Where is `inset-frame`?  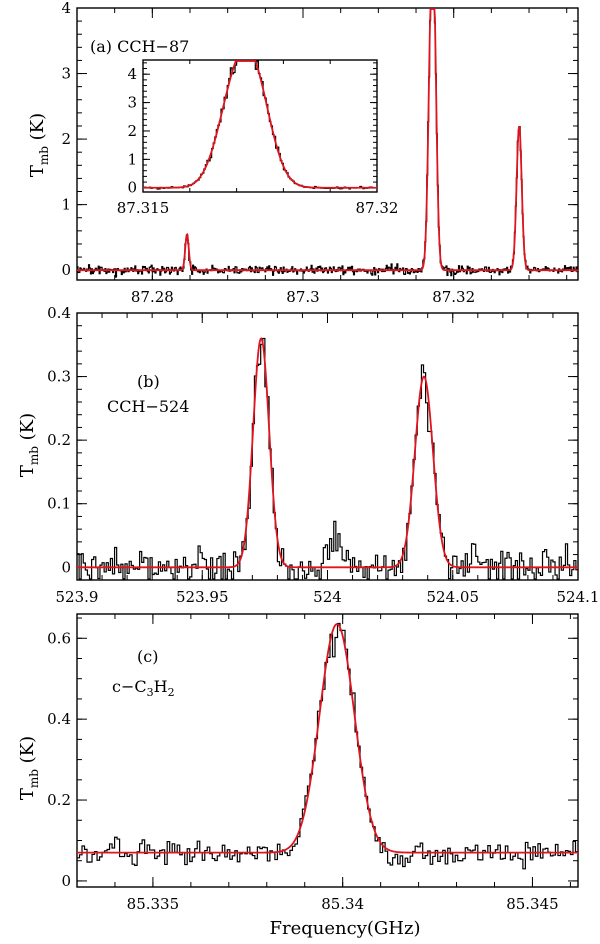 inset-frame is located at coordinates (260, 126).